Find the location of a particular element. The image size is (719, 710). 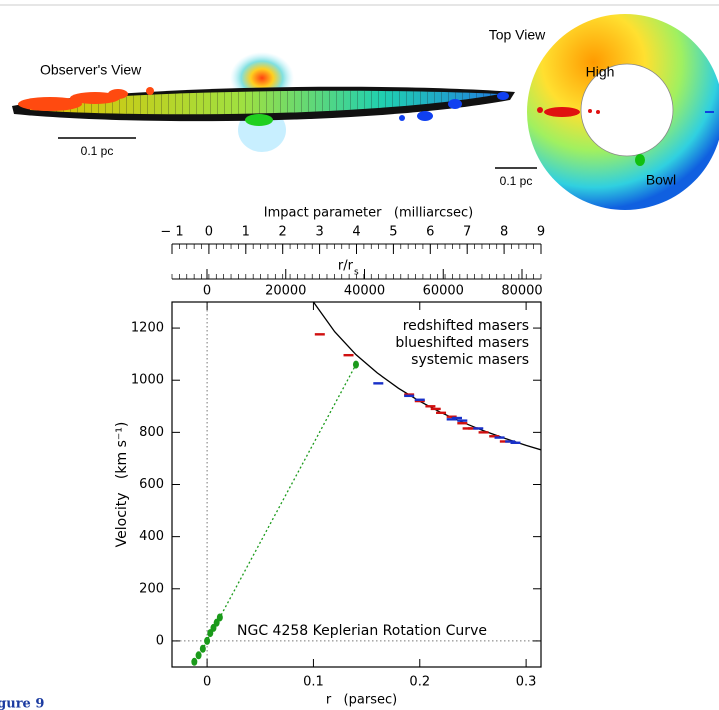

second-axis-tick-label: 20000 is located at coordinates (285, 291).